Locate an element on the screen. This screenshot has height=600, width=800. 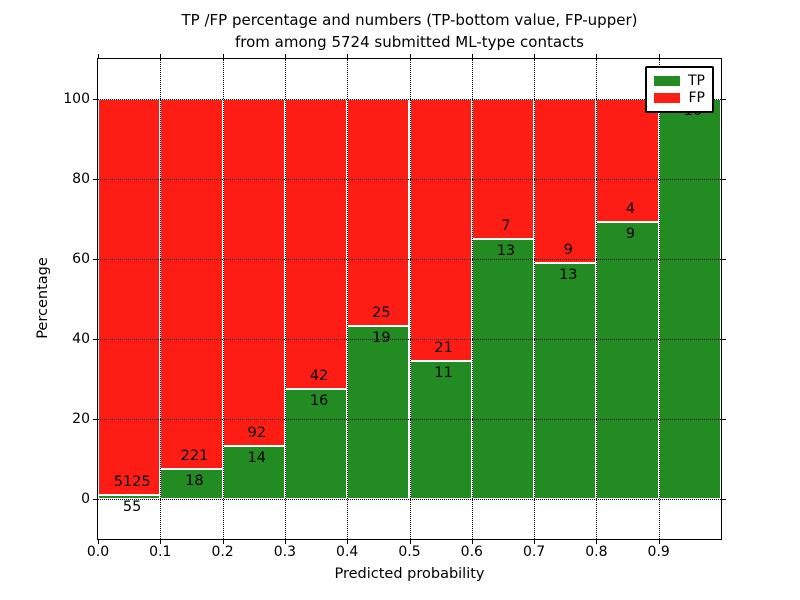
legend-swatch-tp-icon is located at coordinates (667, 81).